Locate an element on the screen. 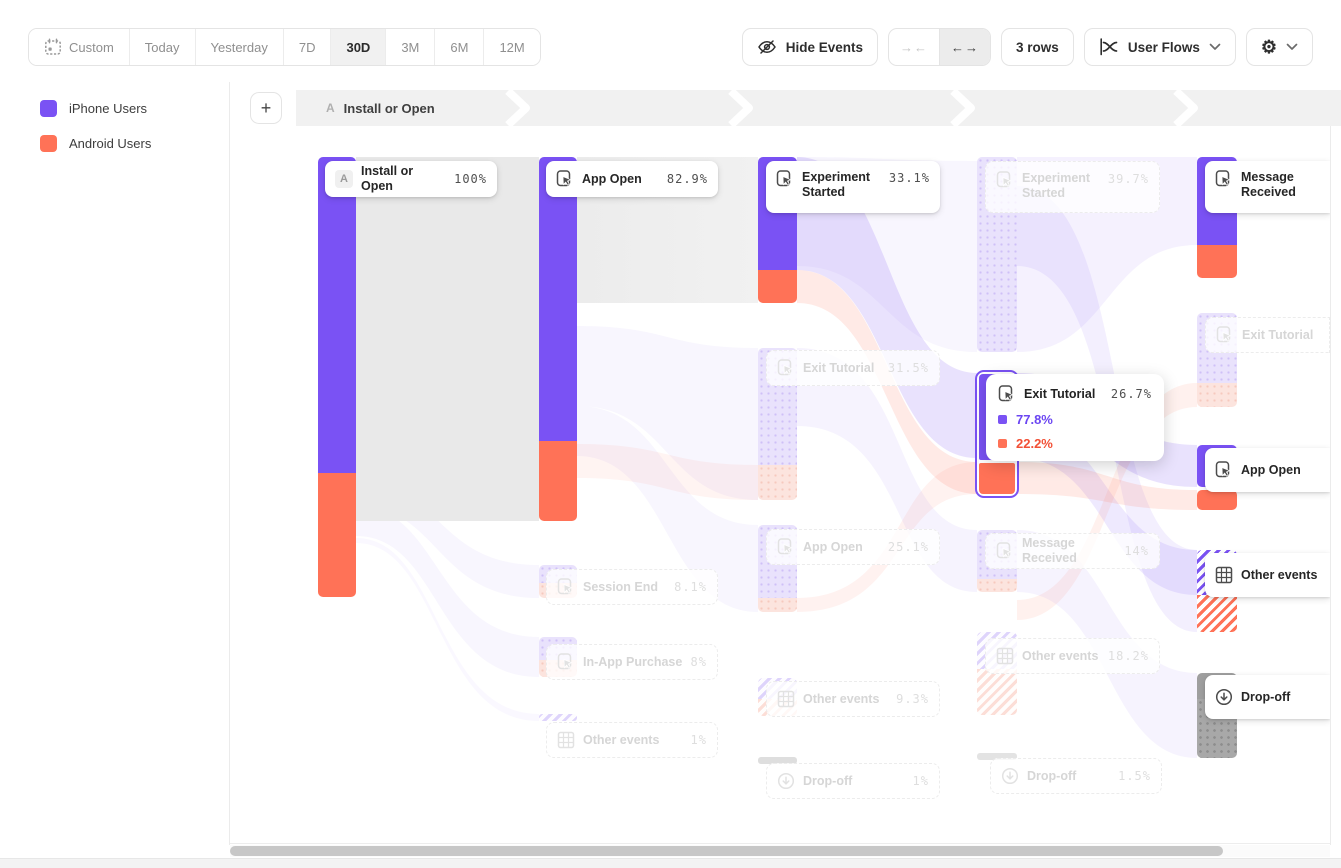 This screenshot has width=1341, height=868. settings-button: ⚙ is located at coordinates (1279, 47).